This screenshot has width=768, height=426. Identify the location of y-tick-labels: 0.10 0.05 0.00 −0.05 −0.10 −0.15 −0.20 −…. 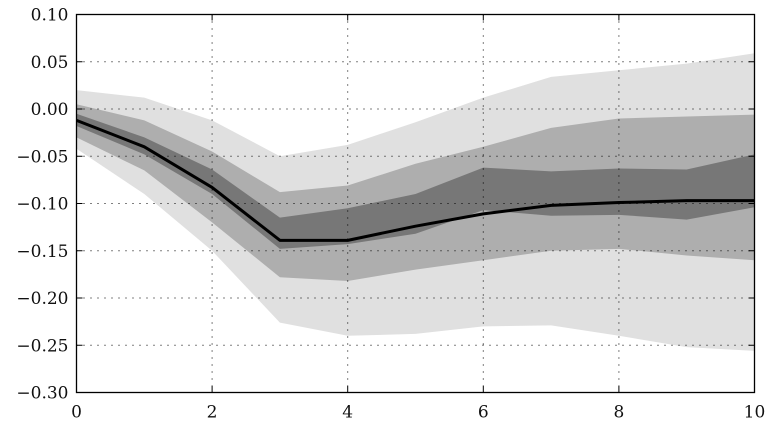
(42, 205).